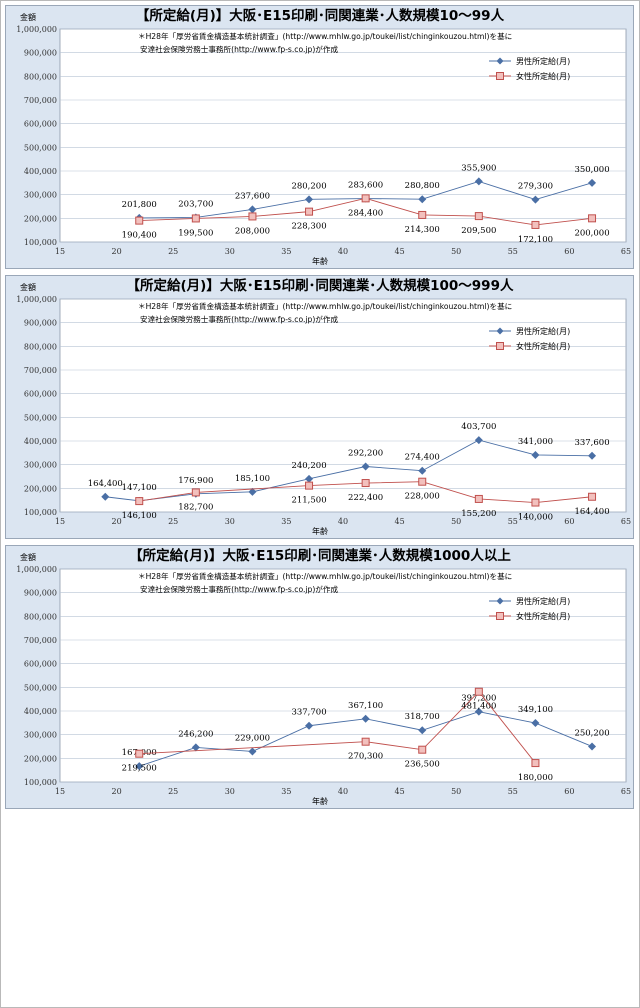 This screenshot has width=640, height=1008. I want to click on x-tick-label: 20, so click(117, 791).